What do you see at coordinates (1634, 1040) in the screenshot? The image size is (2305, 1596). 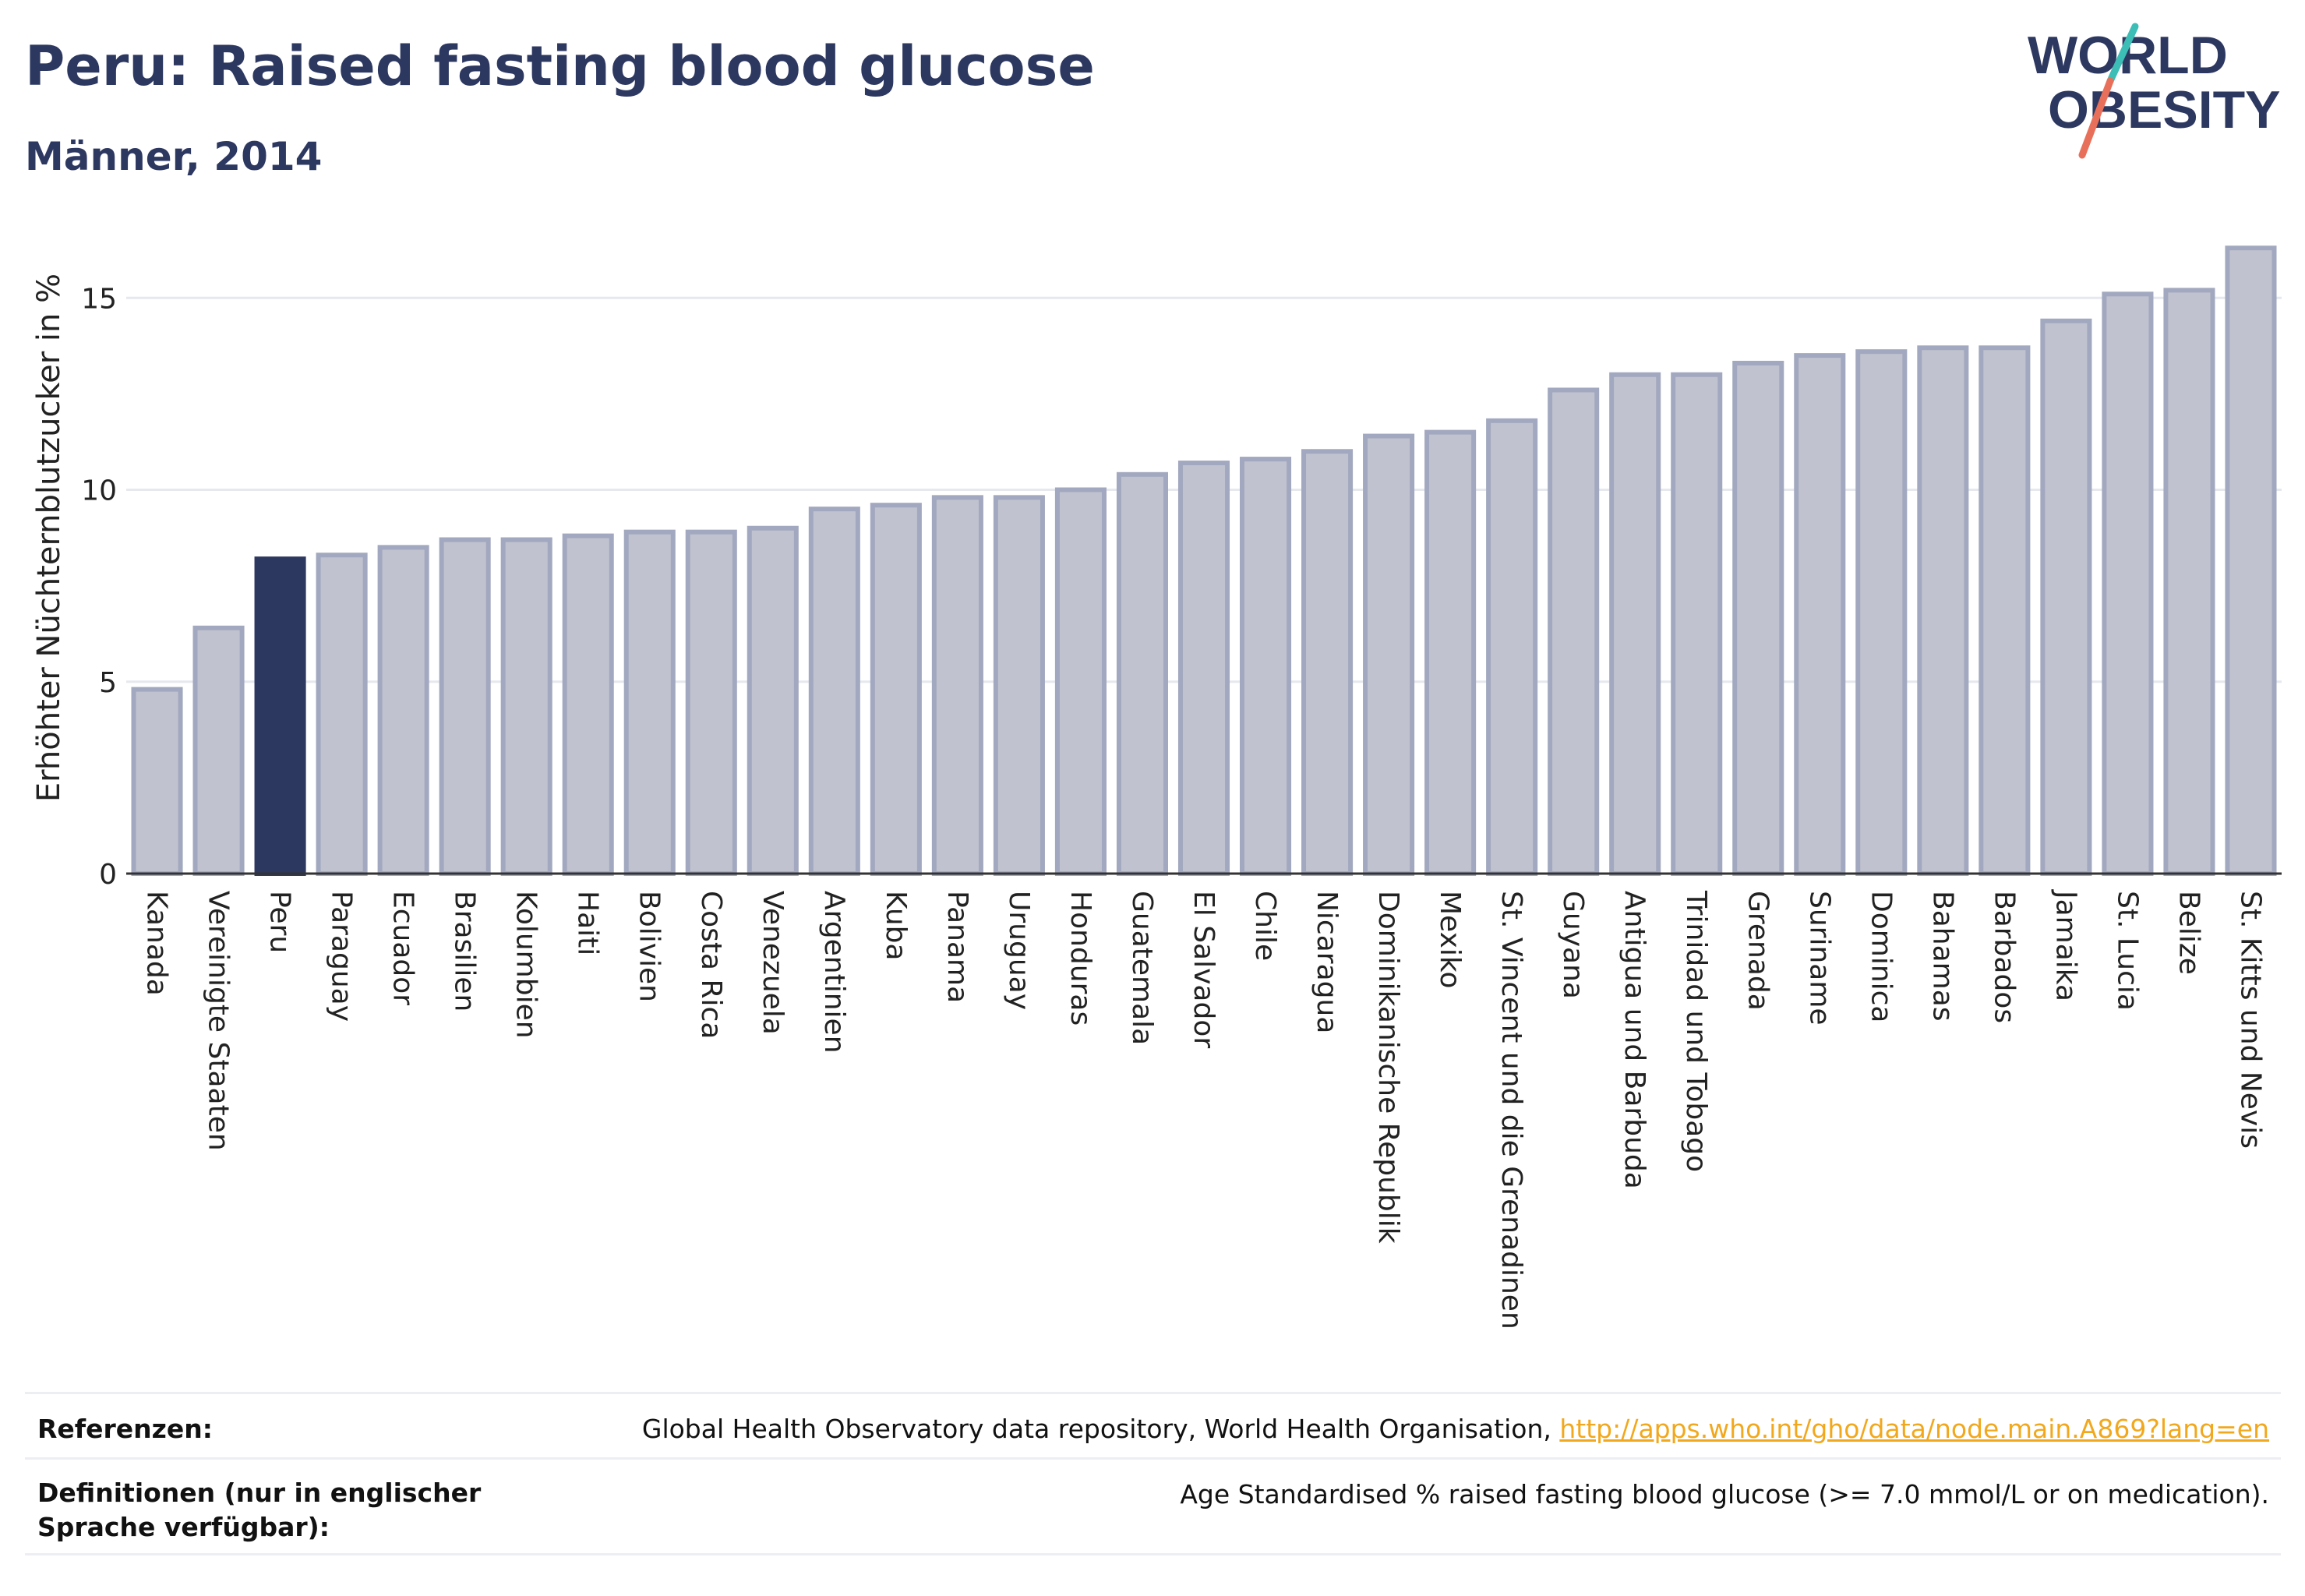 I see `x-tick-label: Antigua und Barbuda` at bounding box center [1634, 1040].